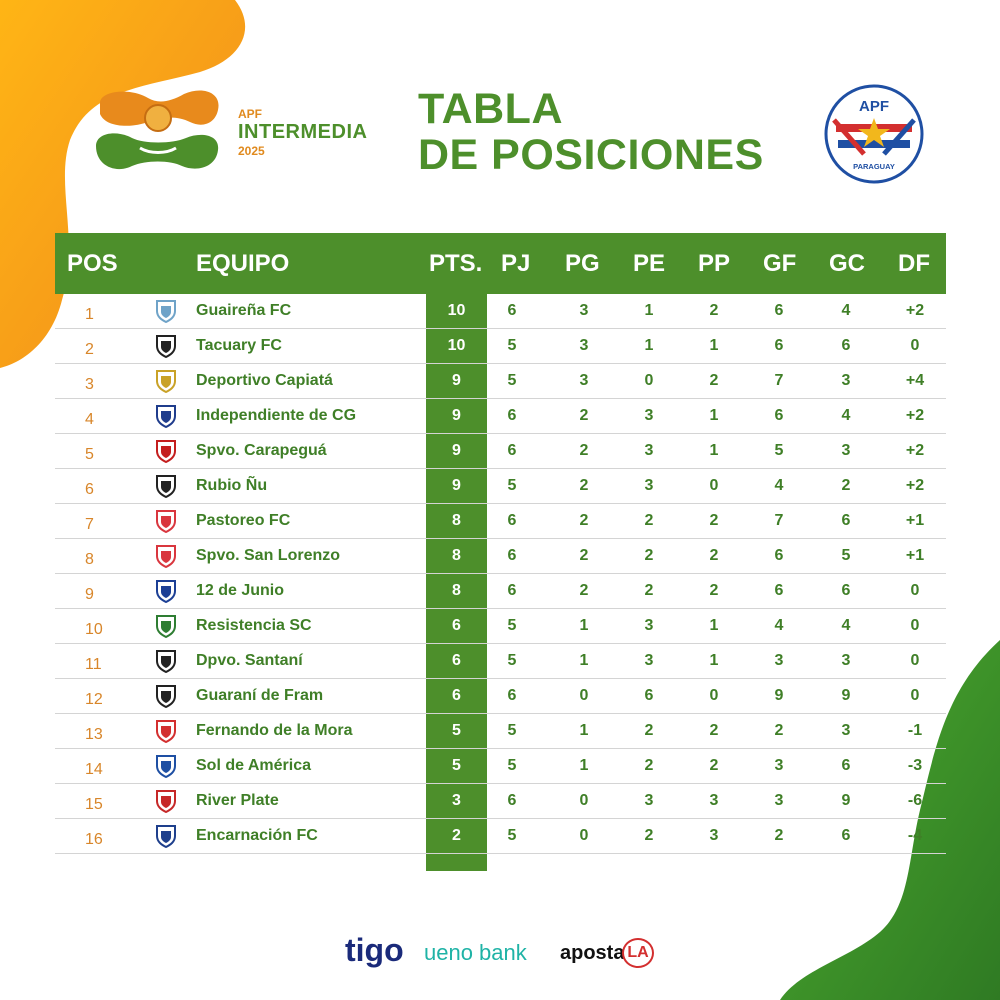  What do you see at coordinates (94, 839) in the screenshot?
I see `row-position: 16` at bounding box center [94, 839].